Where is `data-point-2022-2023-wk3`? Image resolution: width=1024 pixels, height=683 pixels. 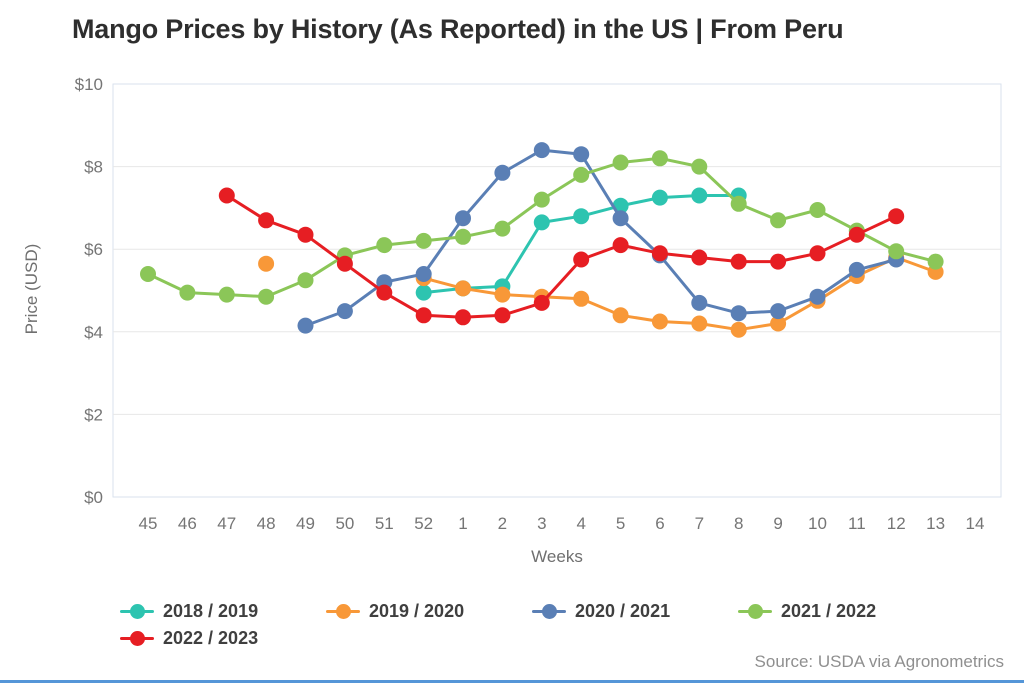 data-point-2022-2023-wk3 is located at coordinates (541, 302).